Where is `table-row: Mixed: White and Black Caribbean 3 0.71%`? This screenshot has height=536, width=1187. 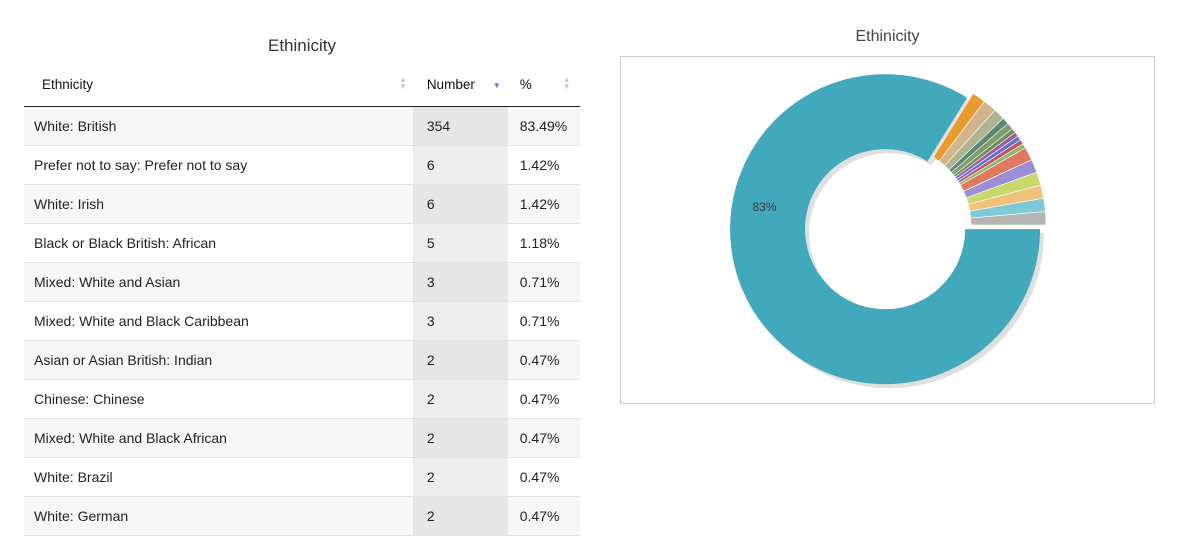 table-row: Mixed: White and Black Caribbean 3 0.71% is located at coordinates (302, 321).